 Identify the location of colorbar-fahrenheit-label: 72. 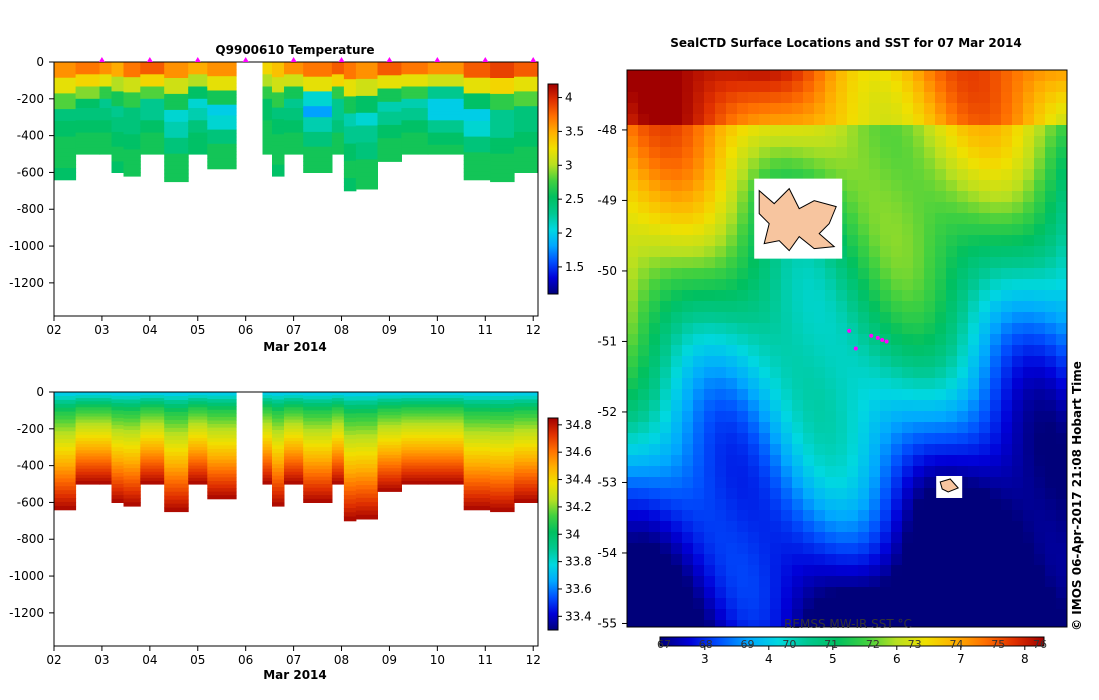
(873, 644).